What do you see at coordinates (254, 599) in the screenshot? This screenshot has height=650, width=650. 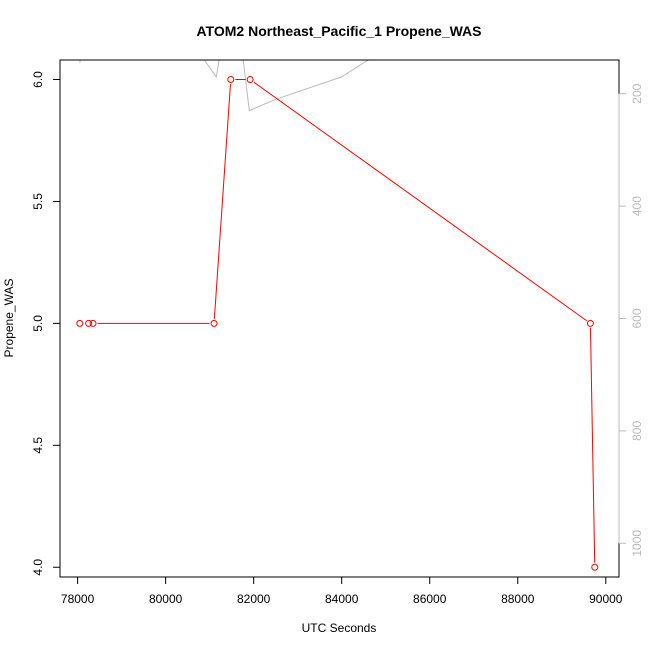 I see `x-tick-label: 82000` at bounding box center [254, 599].